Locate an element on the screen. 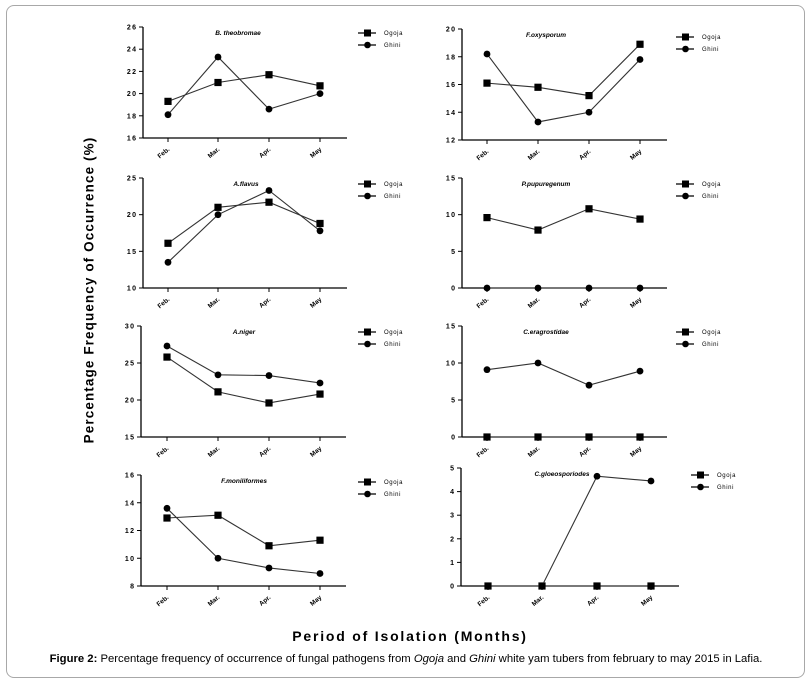 The image size is (812, 685). caption-label: Figure 2: is located at coordinates (73, 659).